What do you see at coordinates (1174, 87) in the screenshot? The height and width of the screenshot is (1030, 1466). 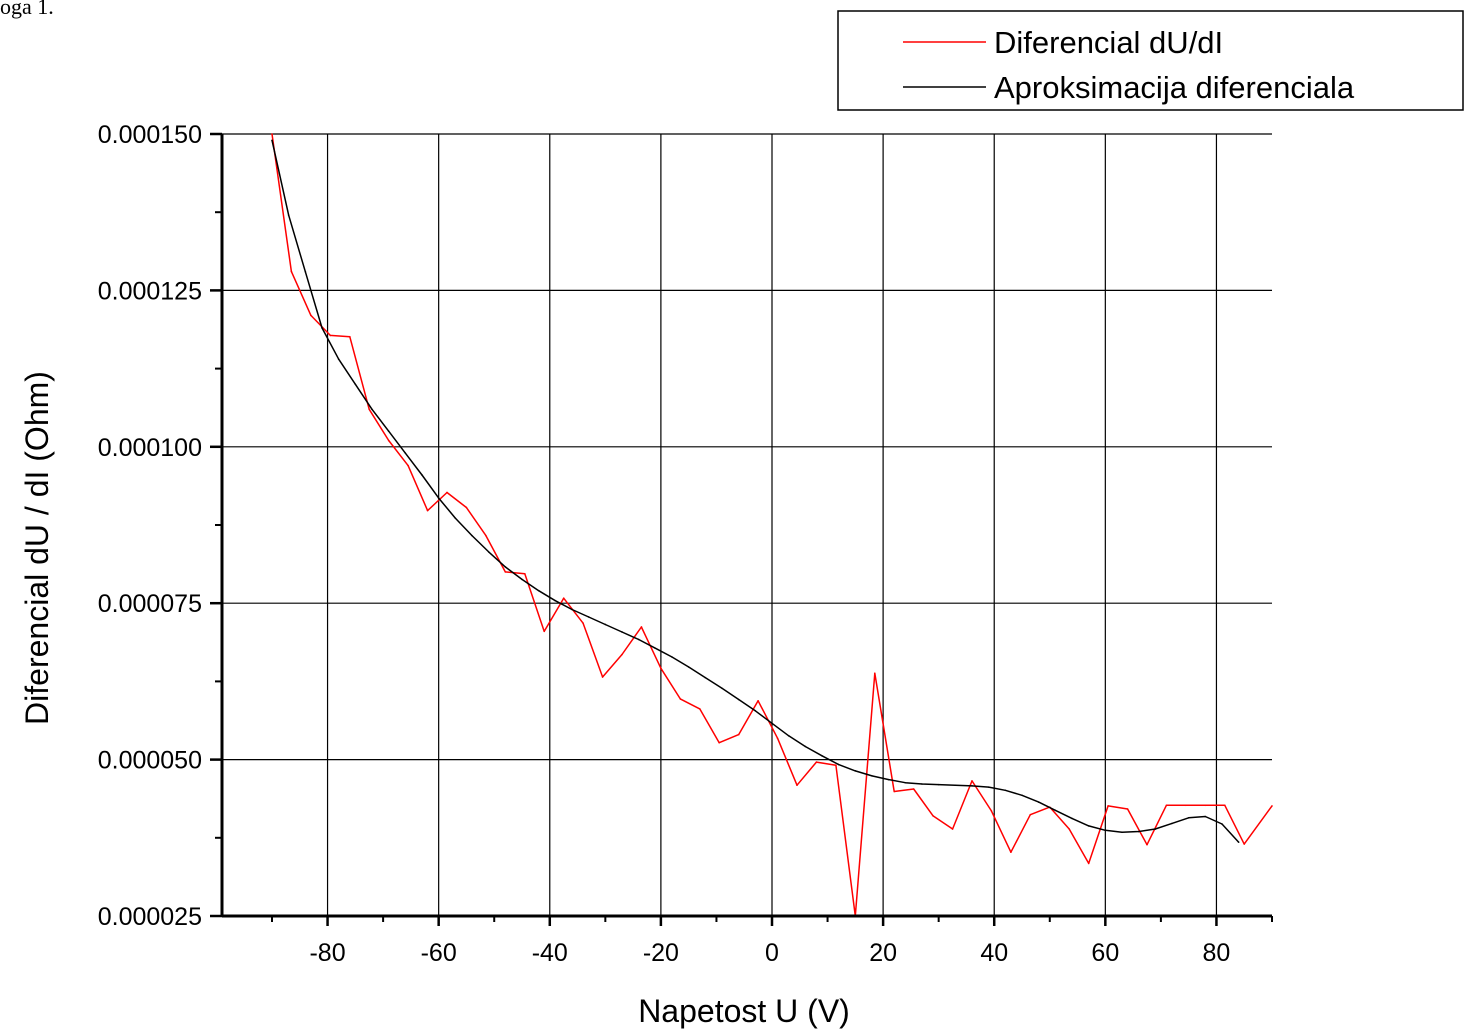 I see `legend-label-aproksimacija: Aproksimacija diferenciala` at bounding box center [1174, 87].